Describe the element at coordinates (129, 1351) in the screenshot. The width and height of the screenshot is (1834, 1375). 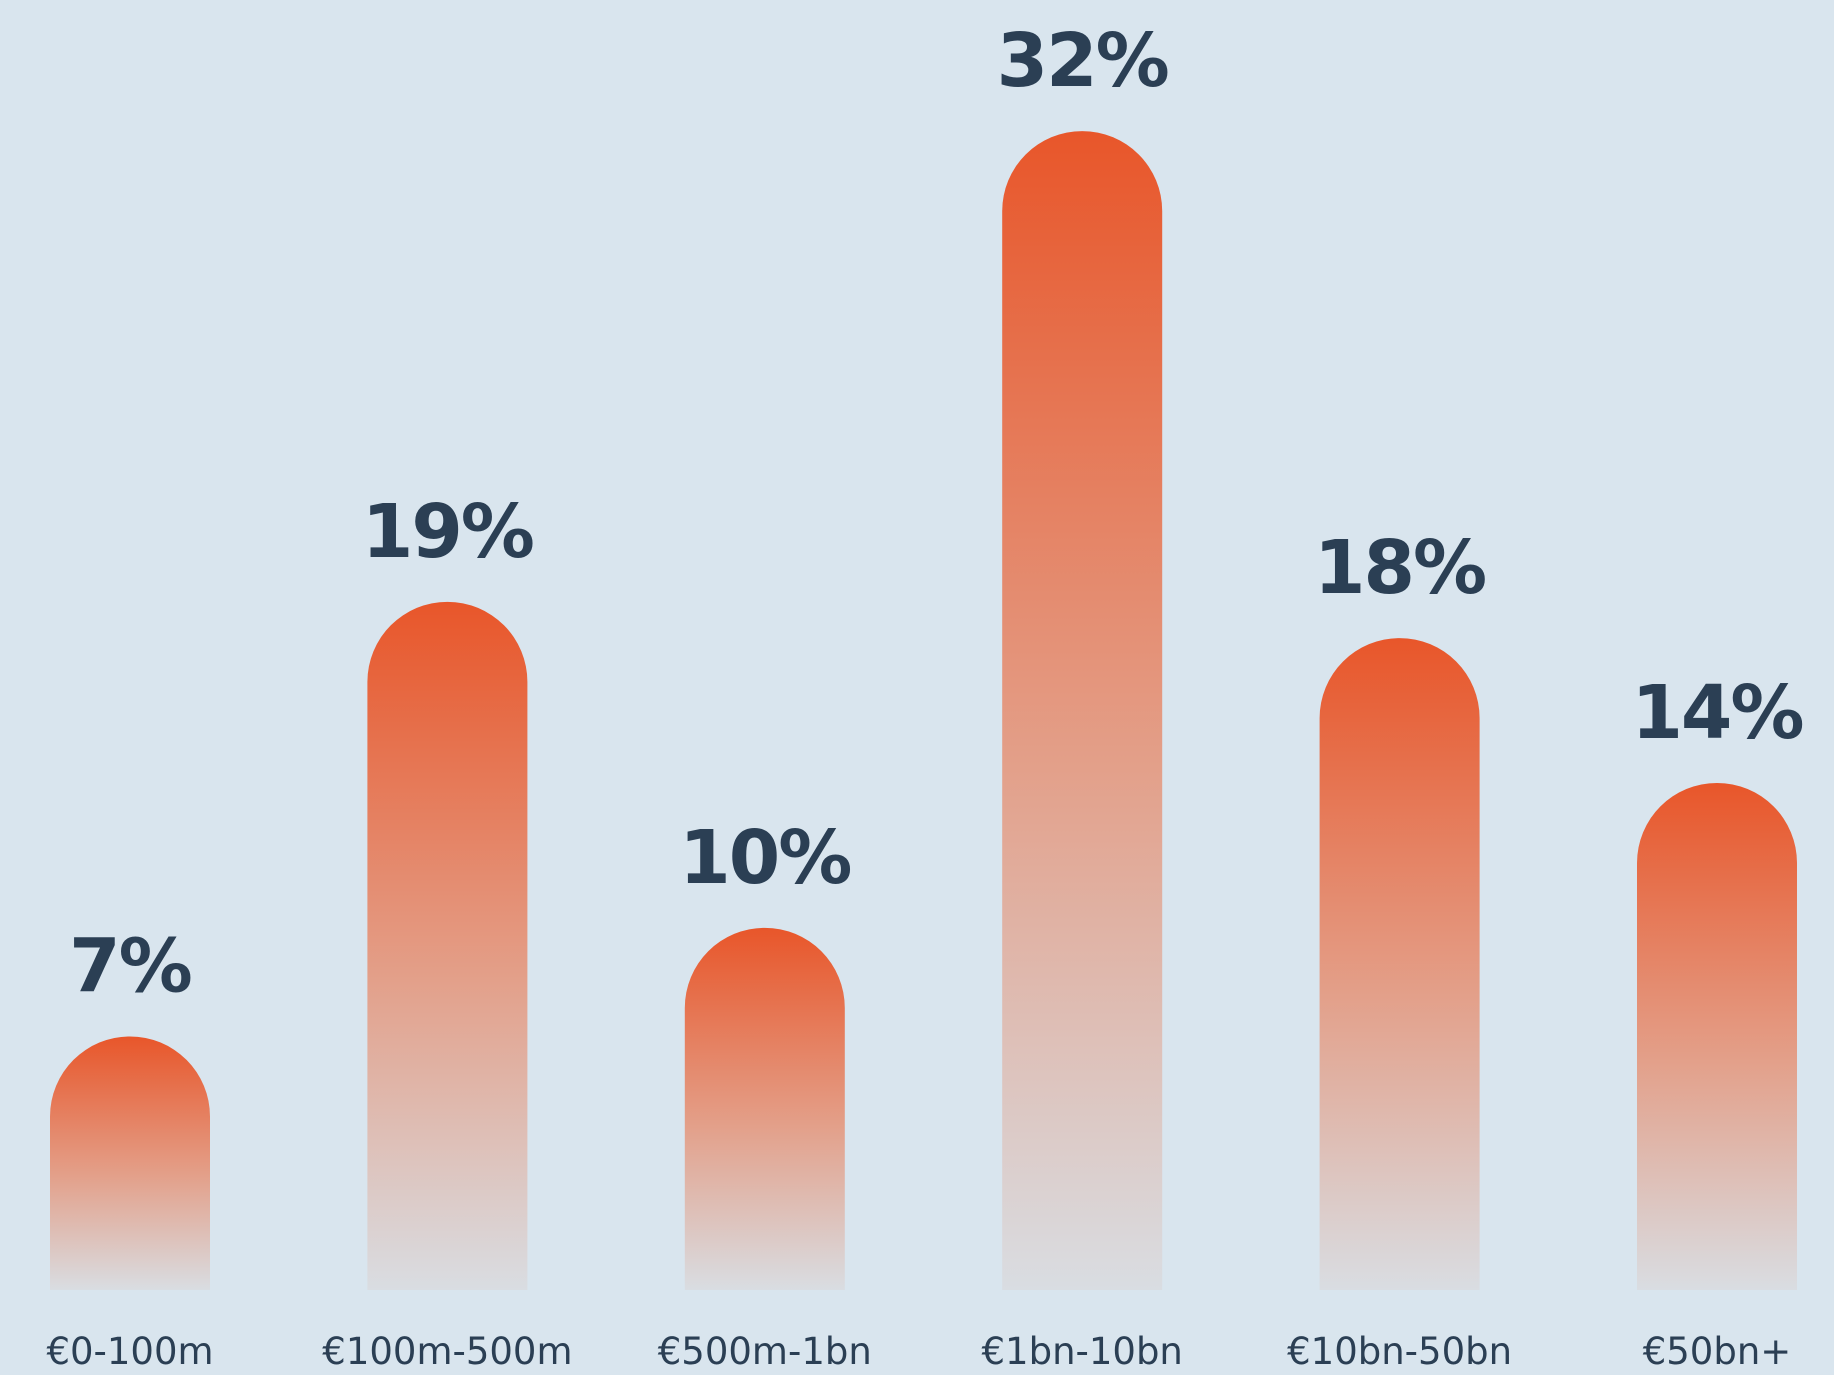
I see `category-label-0-100m: €0-100m` at that location.